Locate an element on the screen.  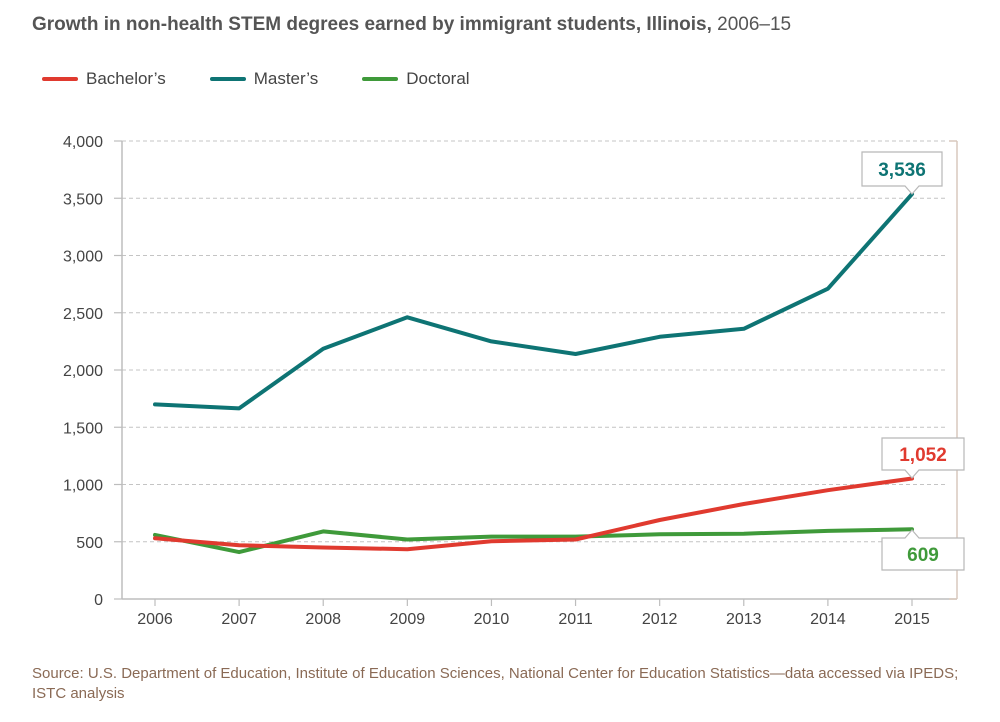
y-tick-label: 500 is located at coordinates (89, 543).